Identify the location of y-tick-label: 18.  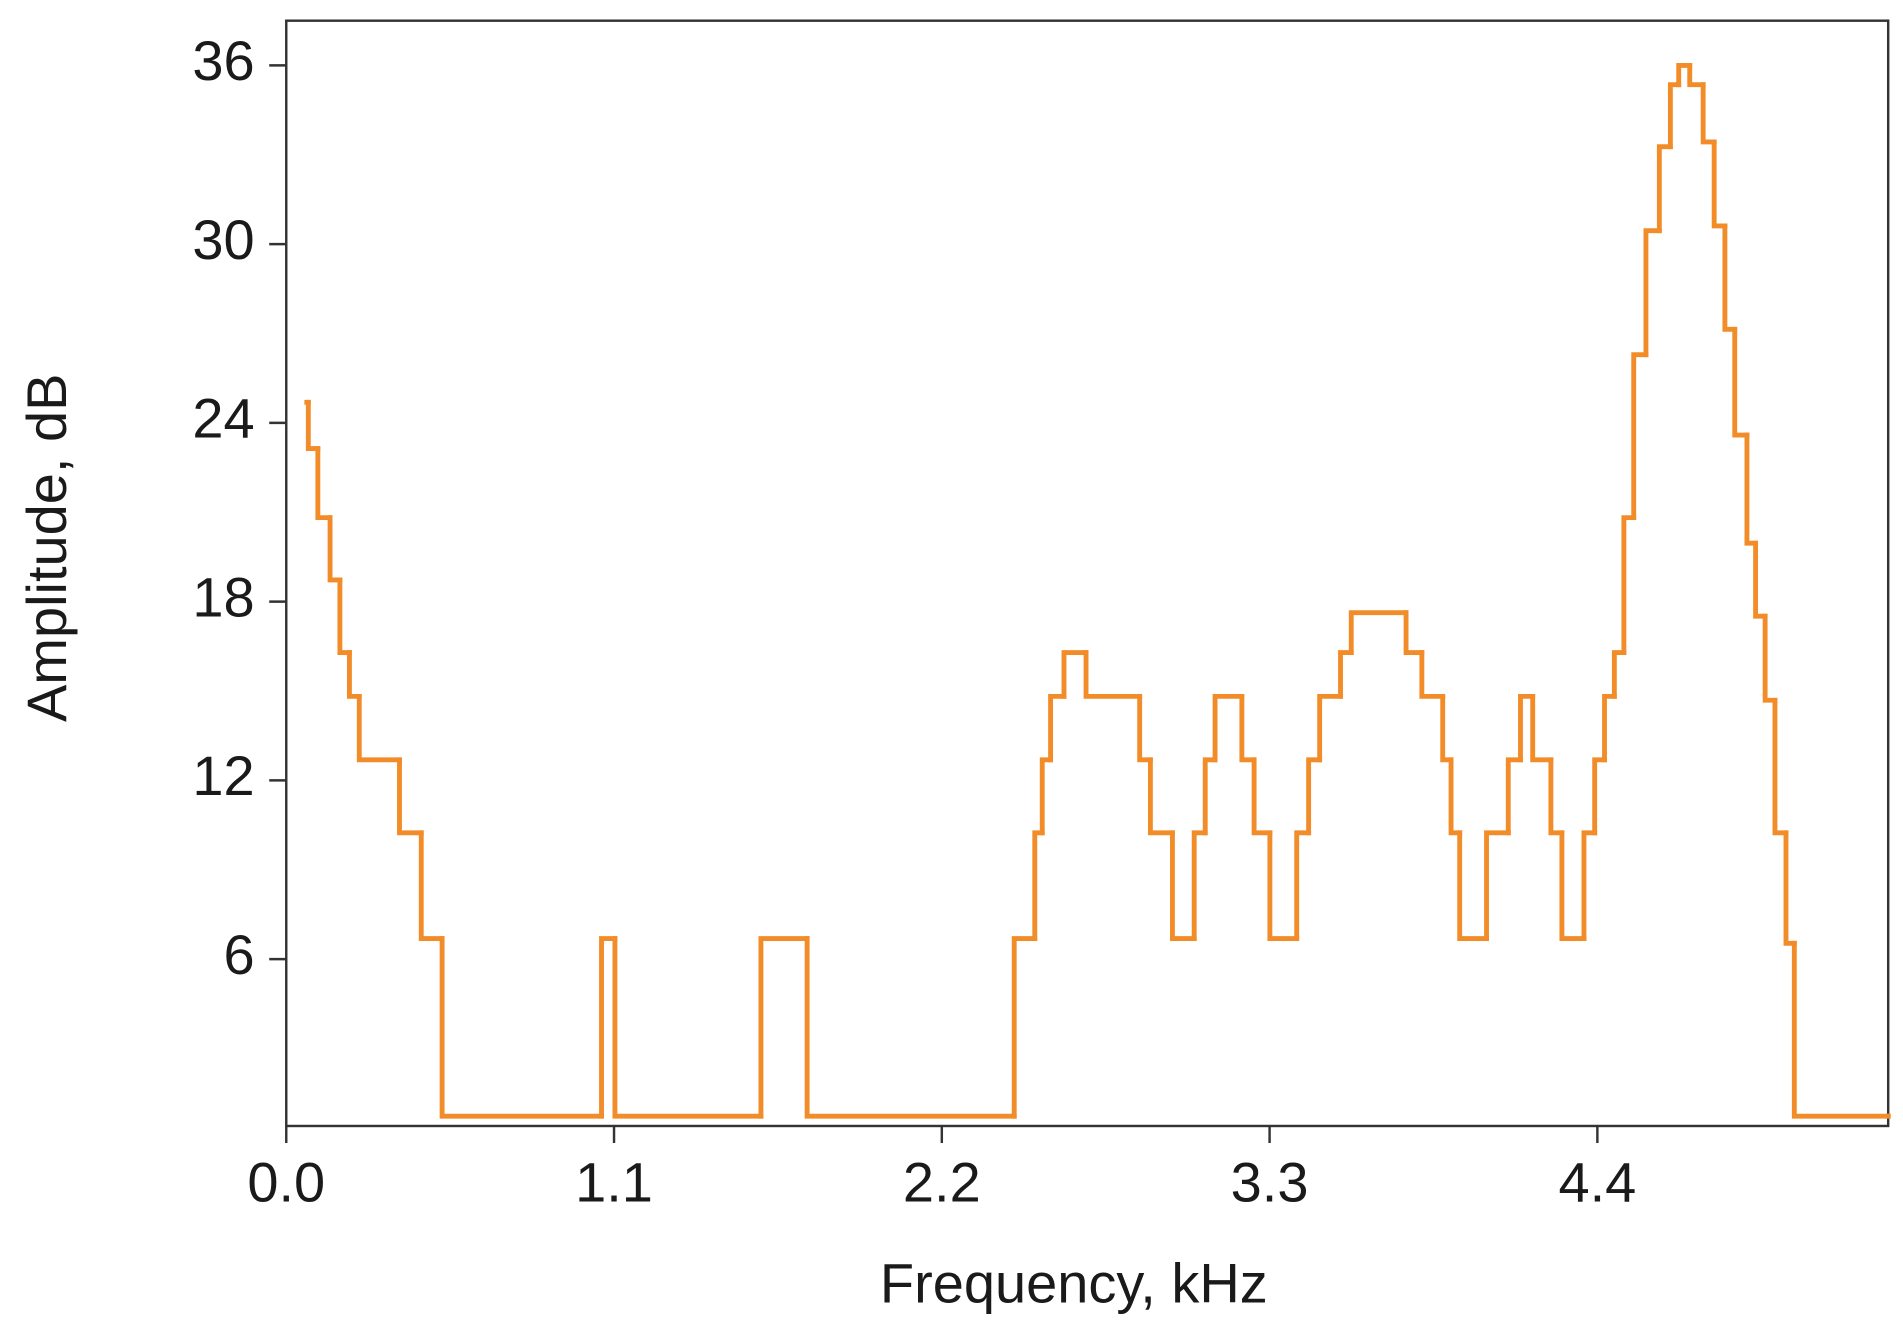
(223, 596).